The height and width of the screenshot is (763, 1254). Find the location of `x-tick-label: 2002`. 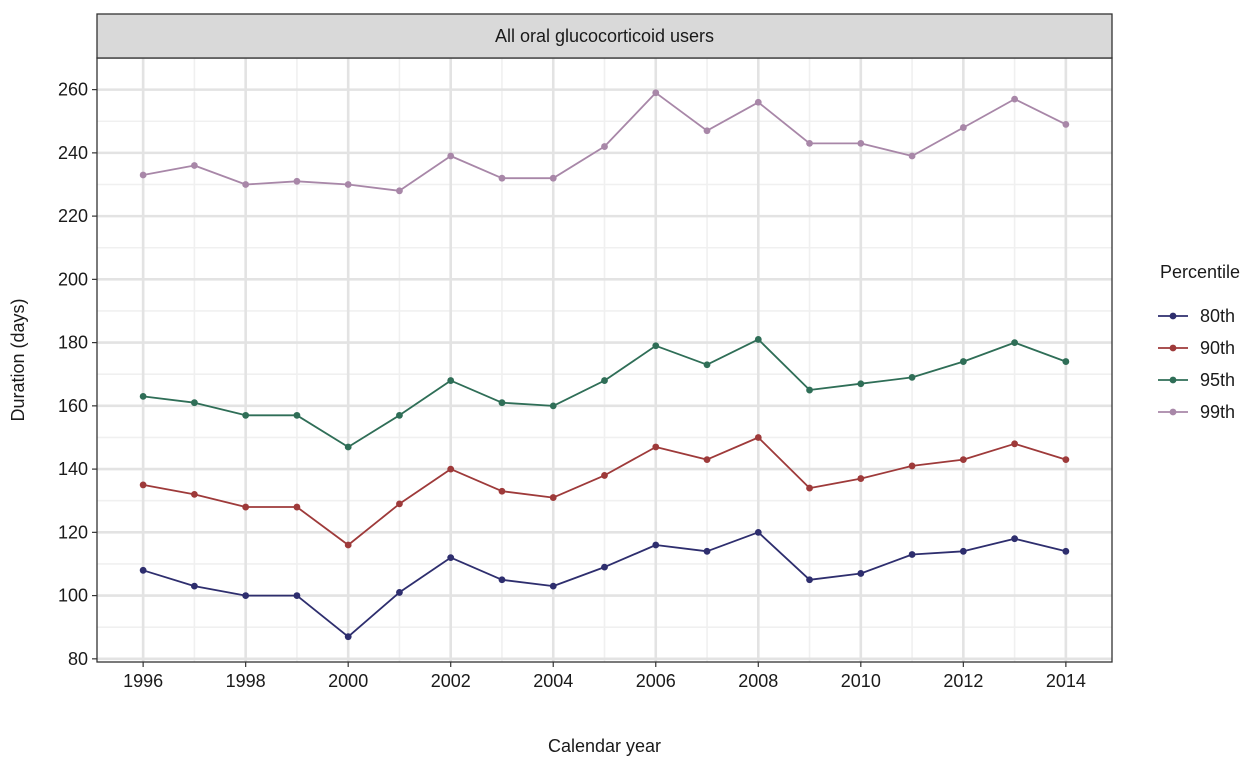

x-tick-label: 2002 is located at coordinates (451, 681).